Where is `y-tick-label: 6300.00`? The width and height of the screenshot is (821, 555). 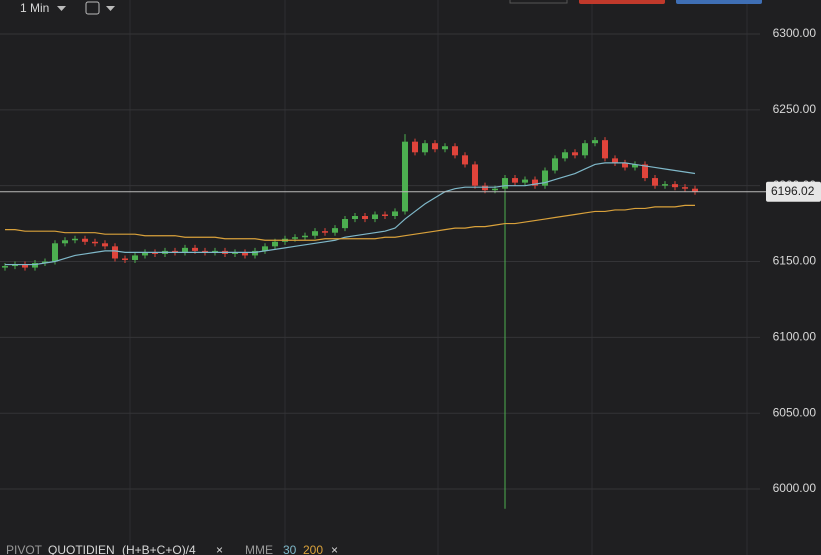
y-tick-label: 6300.00 is located at coordinates (795, 33).